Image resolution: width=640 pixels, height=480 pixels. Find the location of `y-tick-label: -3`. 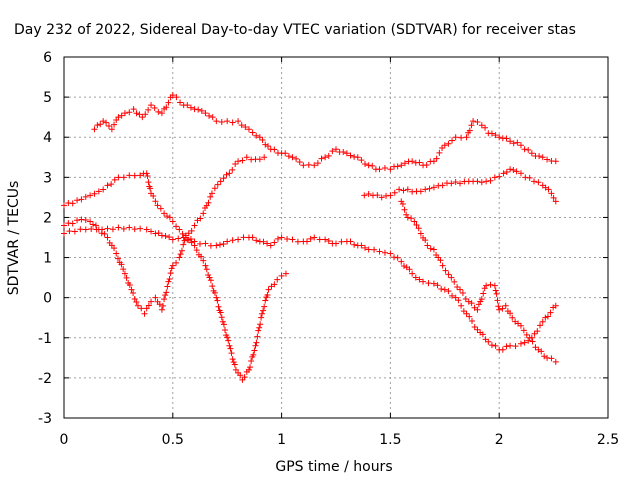

y-tick-label: -3 is located at coordinates (45, 419).